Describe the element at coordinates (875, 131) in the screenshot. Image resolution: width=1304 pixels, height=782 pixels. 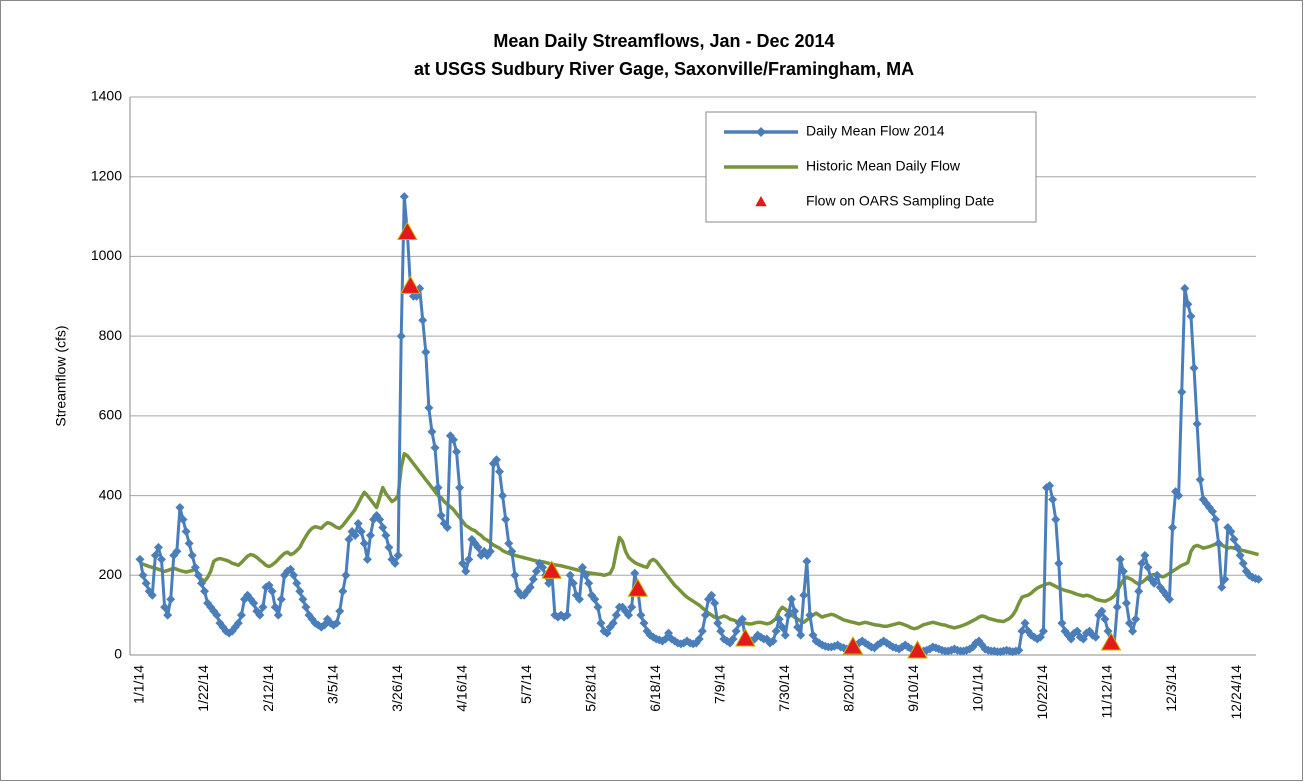
I see `legend-label: Daily Mean Flow 2014` at that location.